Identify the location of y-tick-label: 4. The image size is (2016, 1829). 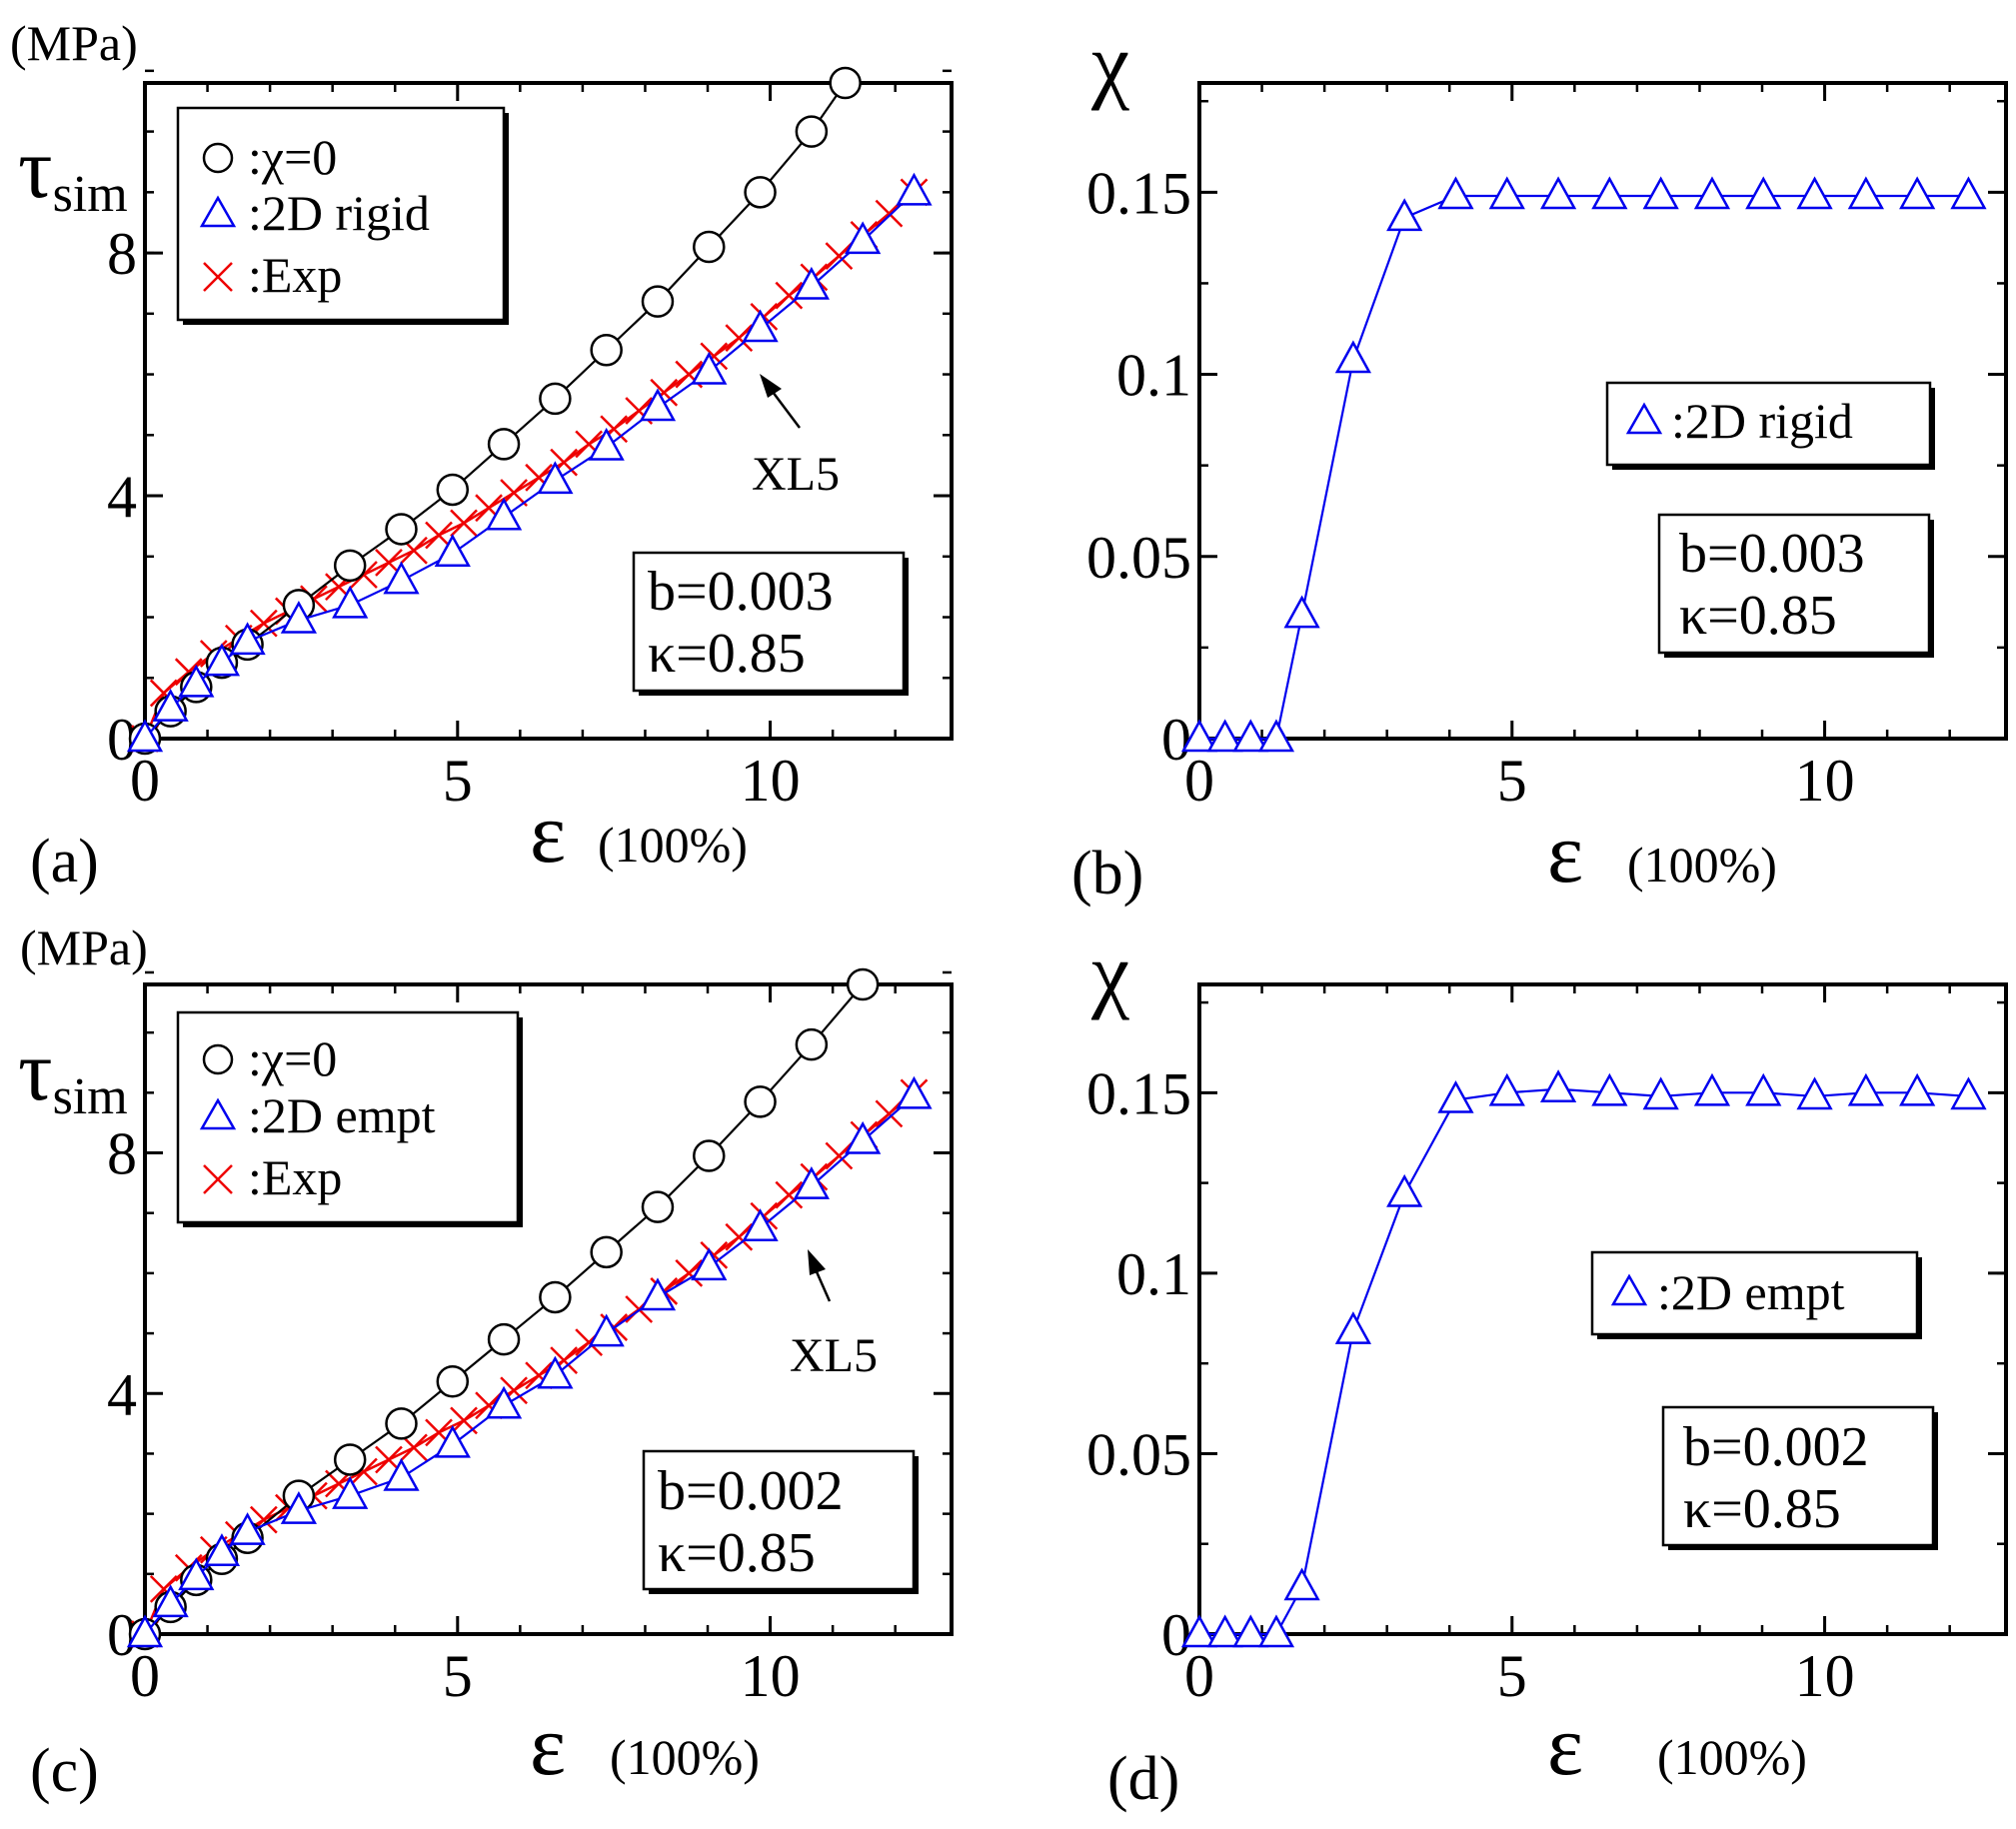
(122, 1394).